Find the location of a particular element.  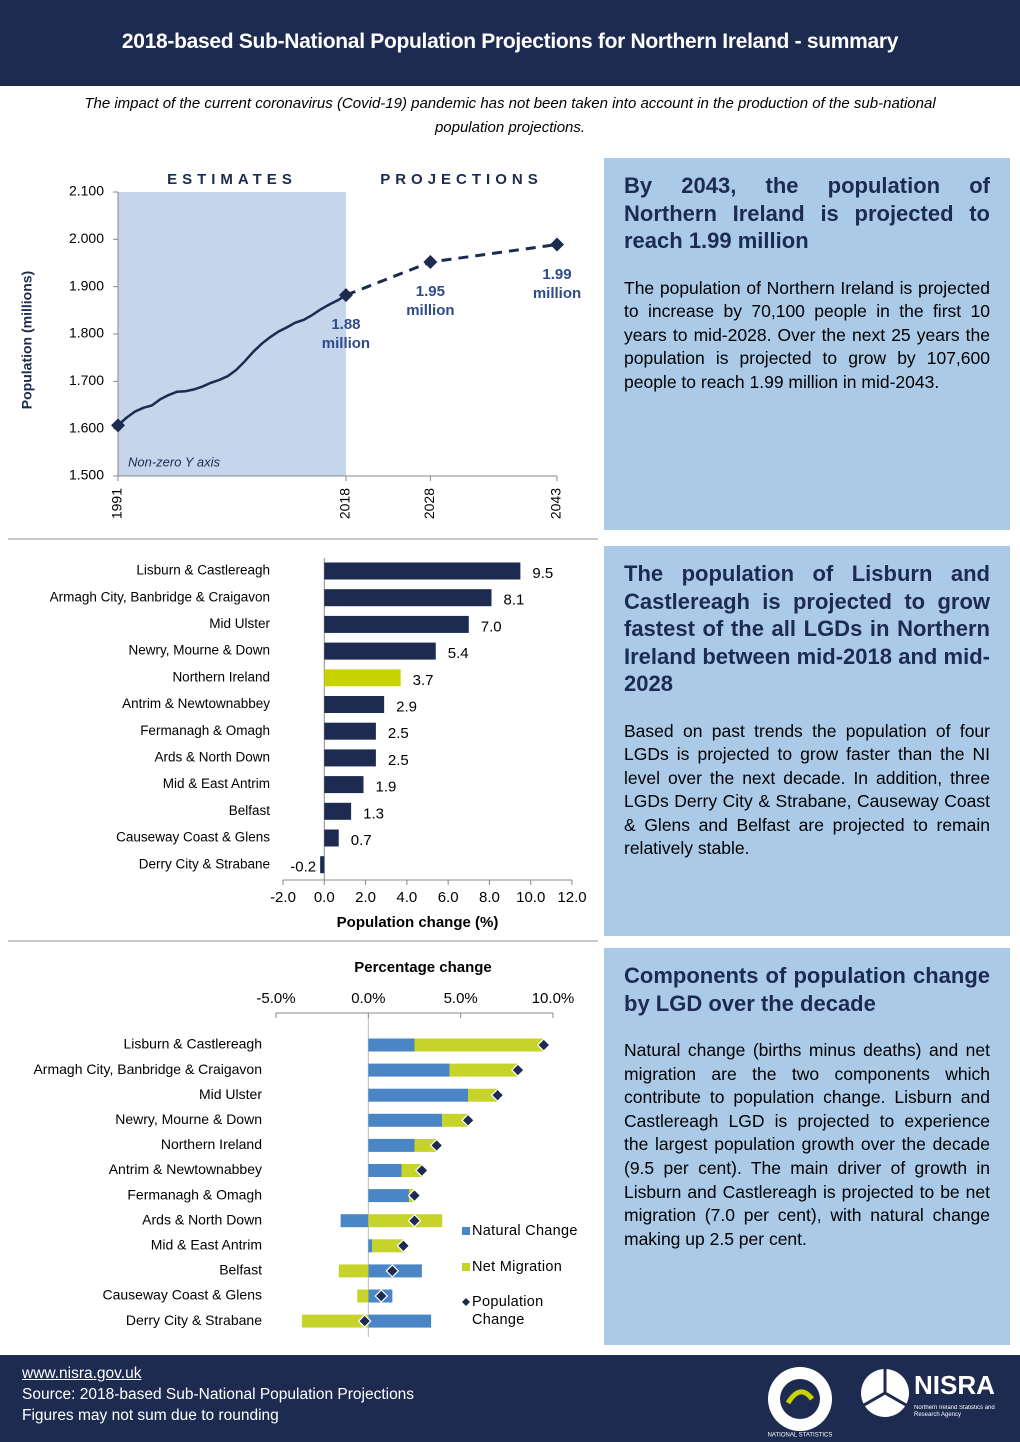

x-tick-label: 10.0% is located at coordinates (553, 998).